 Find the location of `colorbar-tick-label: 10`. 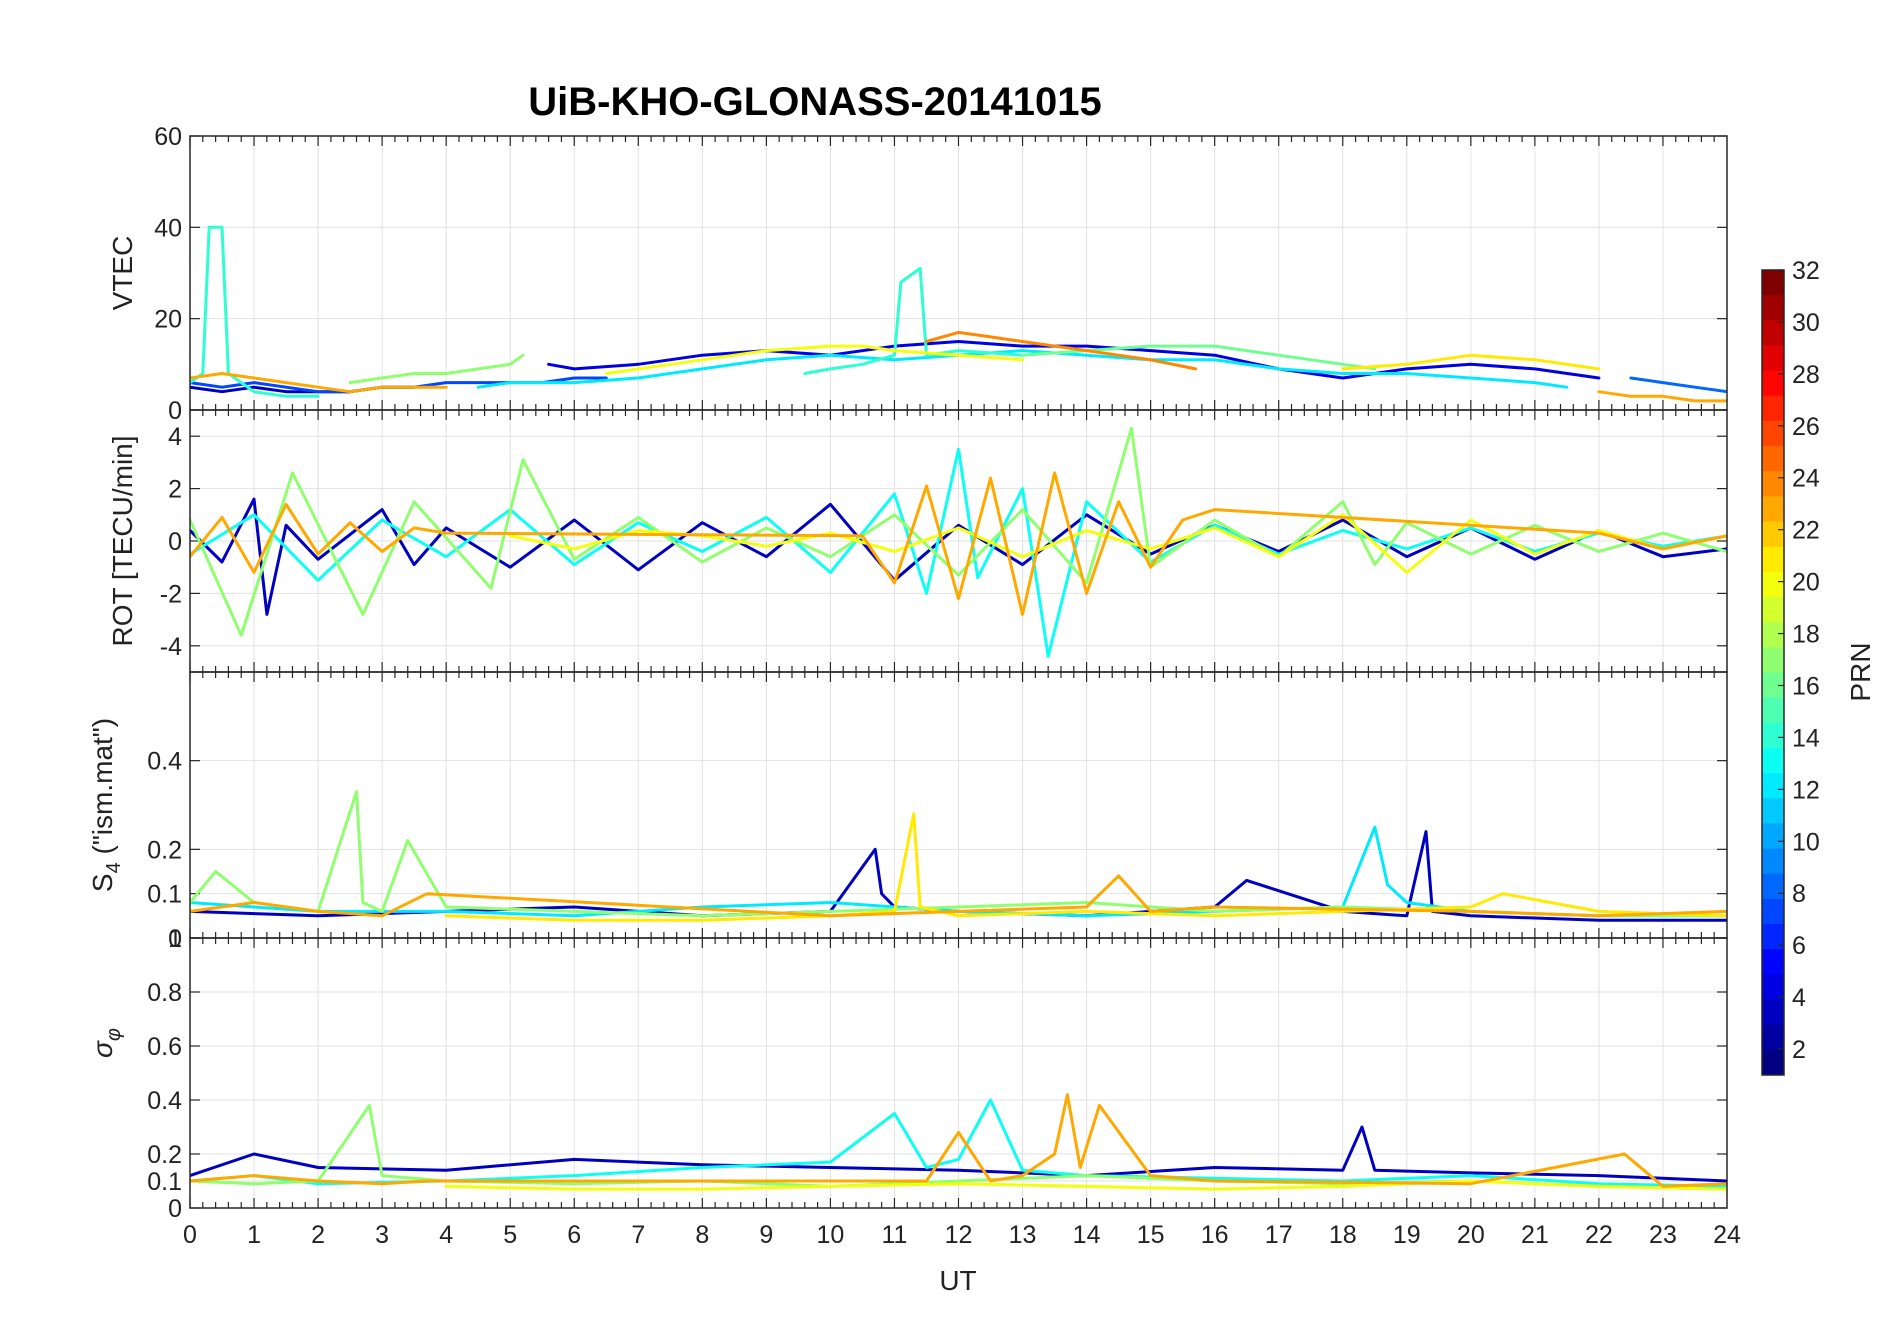

colorbar-tick-label: 10 is located at coordinates (1806, 842).